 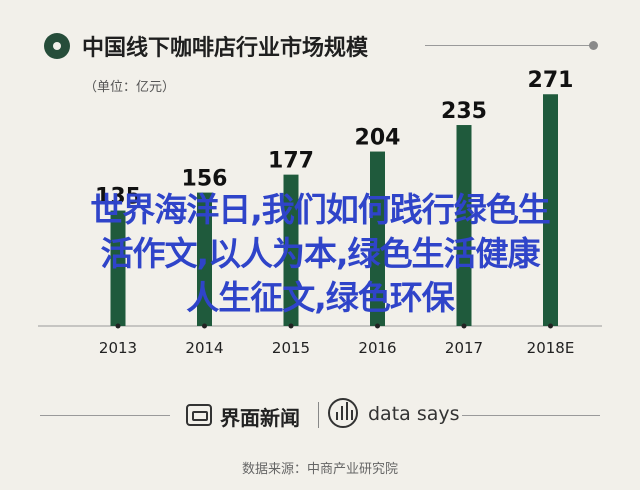 I want to click on footer-rule-left, so click(x=105, y=415).